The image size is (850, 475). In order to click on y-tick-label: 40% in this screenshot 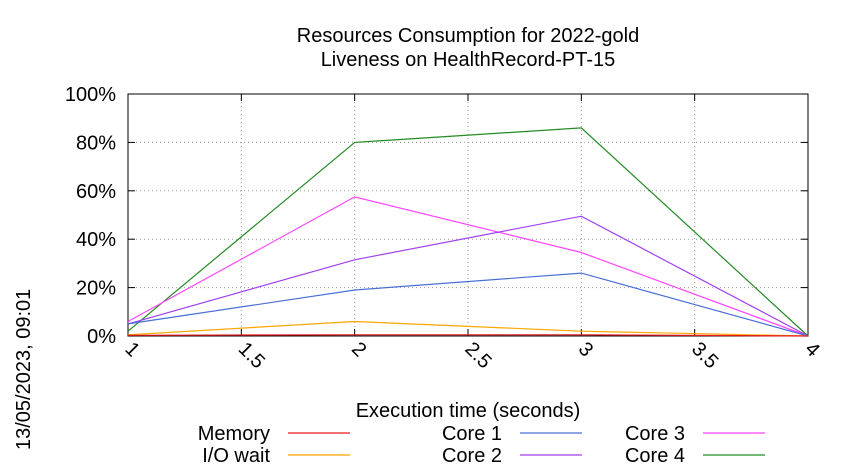, I will do `click(96, 240)`.